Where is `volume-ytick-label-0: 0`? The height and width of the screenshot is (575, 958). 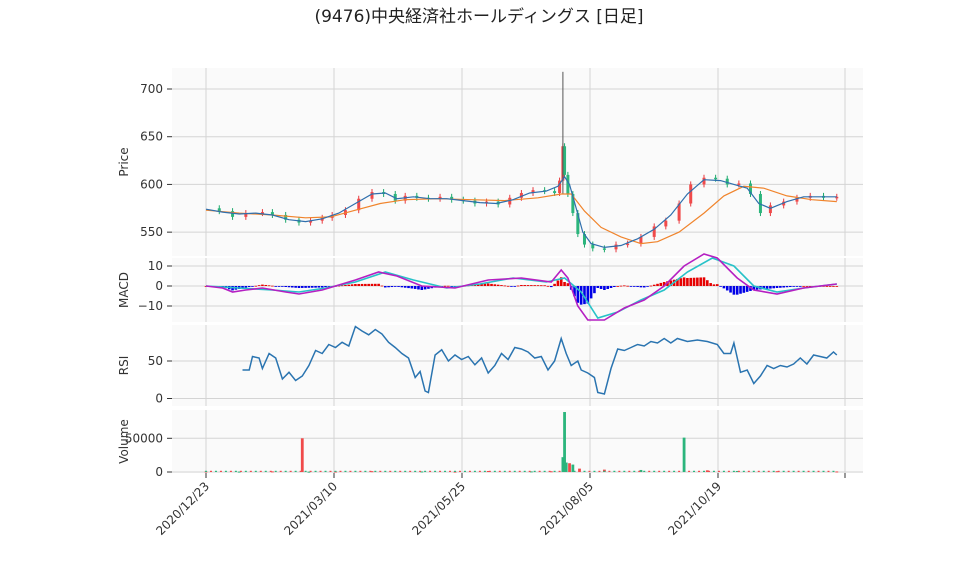 volume-ytick-label-0: 0 is located at coordinates (159, 472).